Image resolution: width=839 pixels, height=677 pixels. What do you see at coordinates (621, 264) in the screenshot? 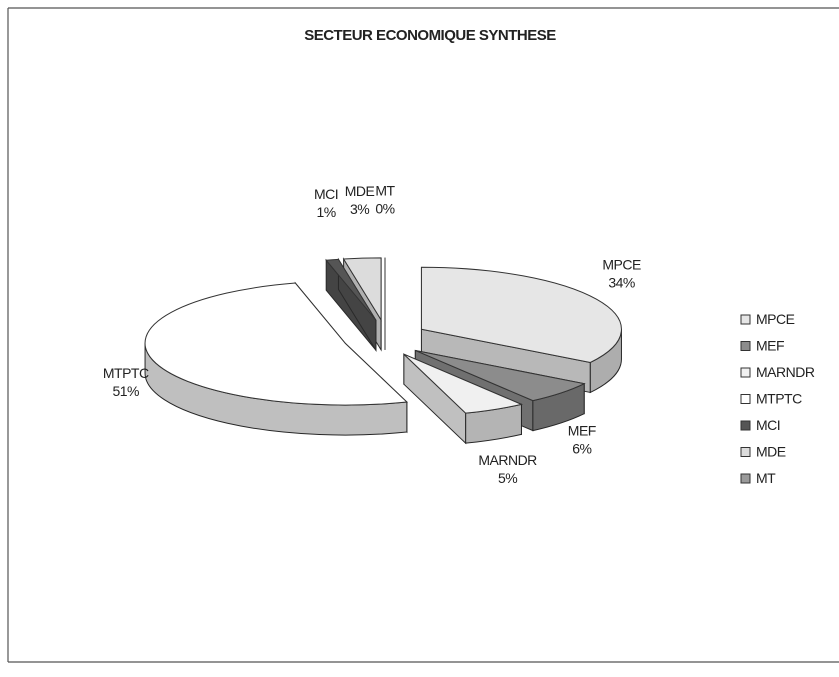
I see `slice-label: MPCE` at bounding box center [621, 264].